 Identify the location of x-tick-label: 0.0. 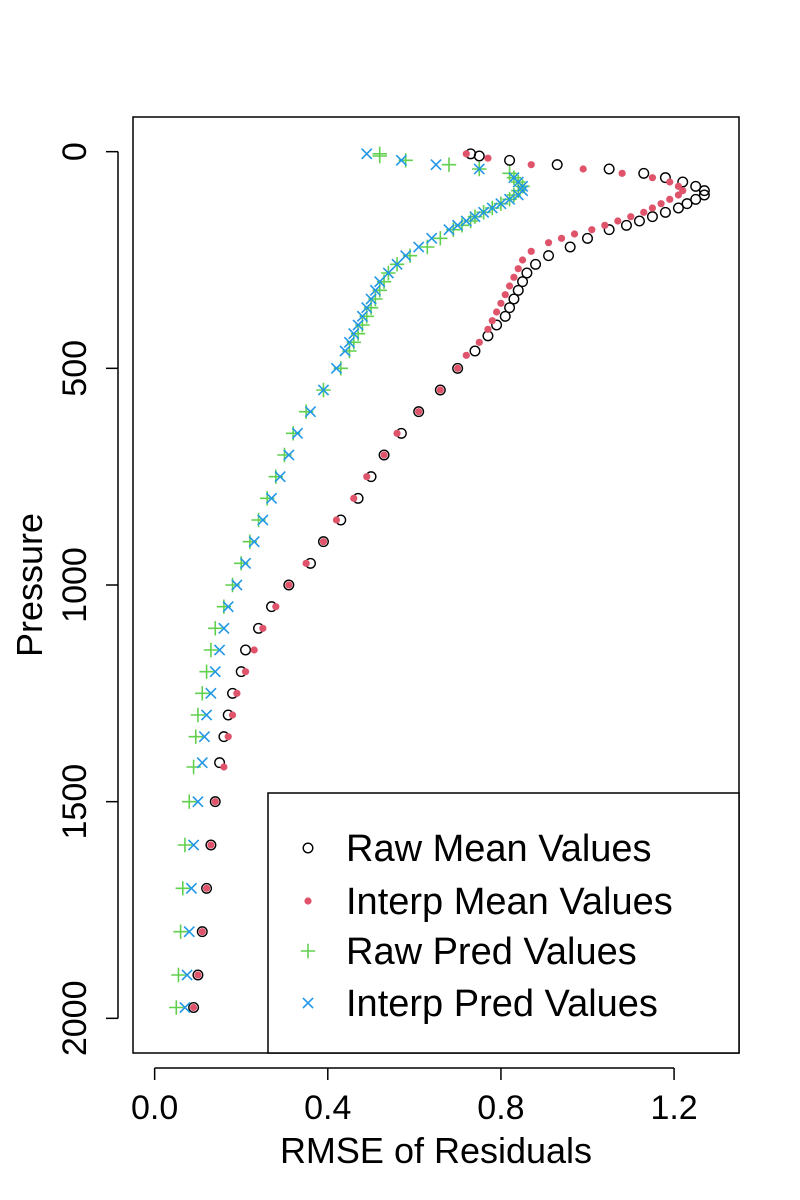
(154, 1108).